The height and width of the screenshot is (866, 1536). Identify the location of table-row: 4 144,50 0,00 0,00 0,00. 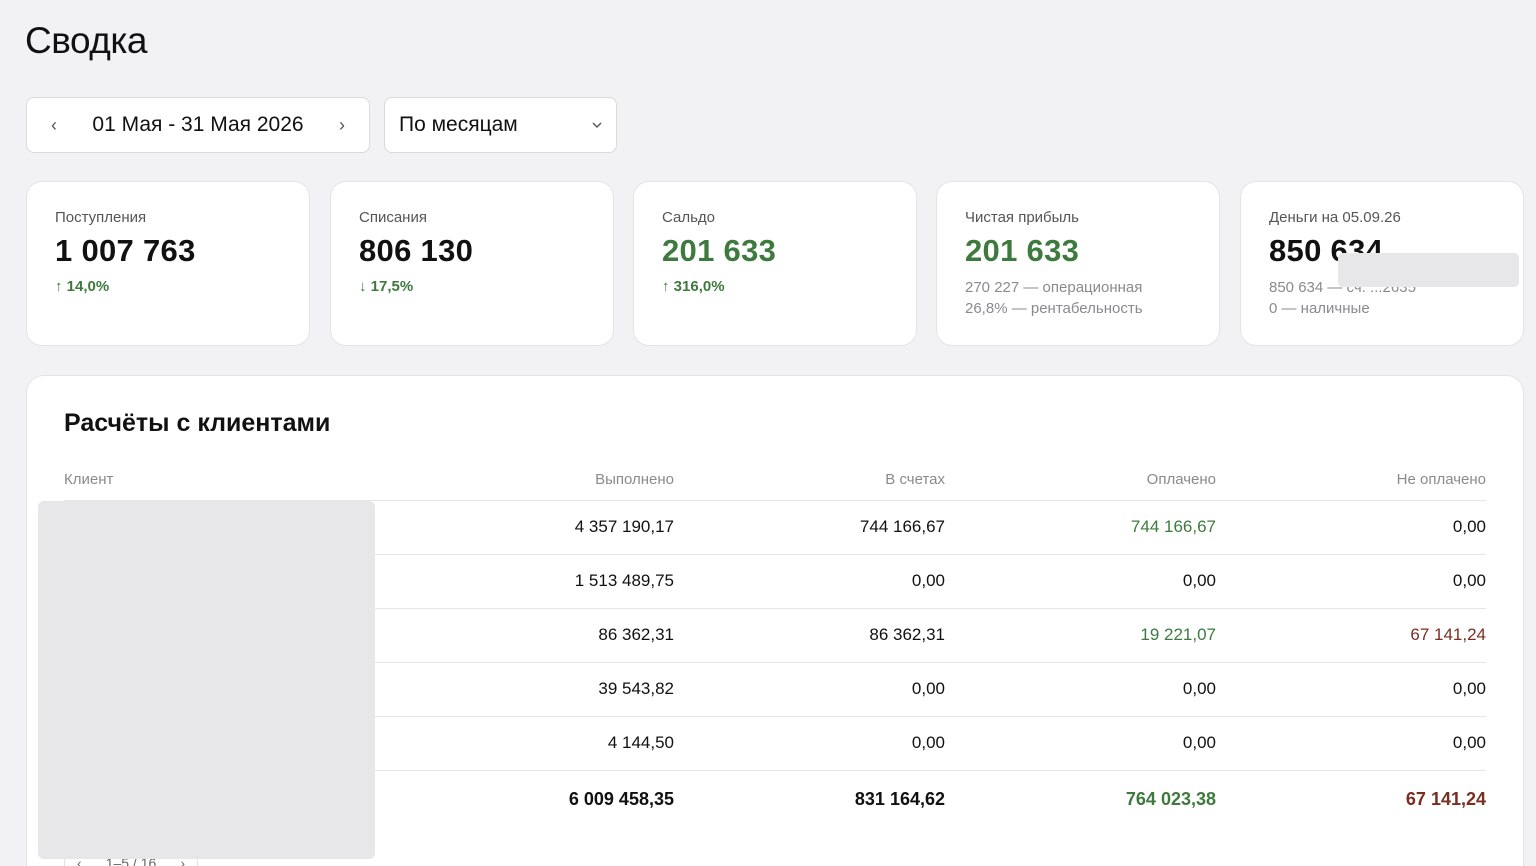
(775, 743).